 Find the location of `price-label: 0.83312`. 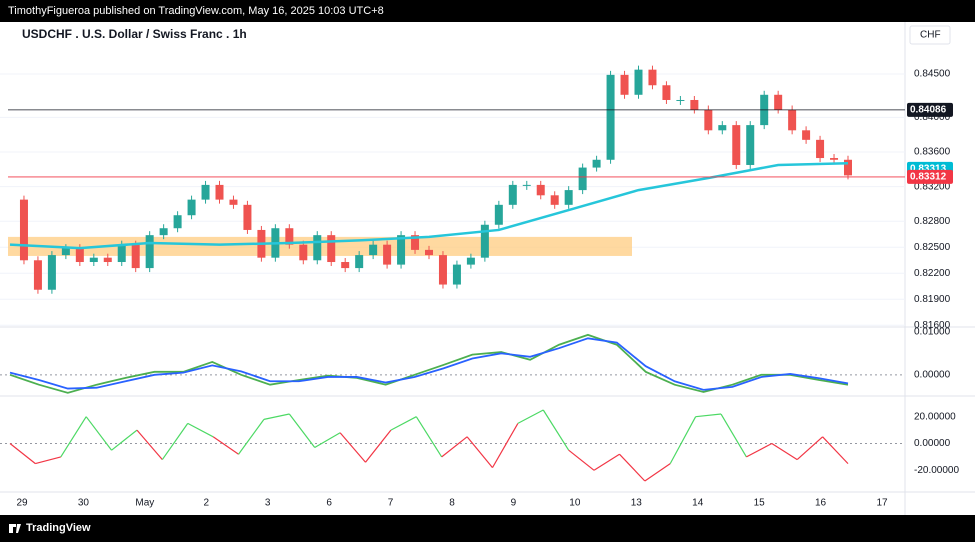

price-label: 0.83312 is located at coordinates (928, 177).